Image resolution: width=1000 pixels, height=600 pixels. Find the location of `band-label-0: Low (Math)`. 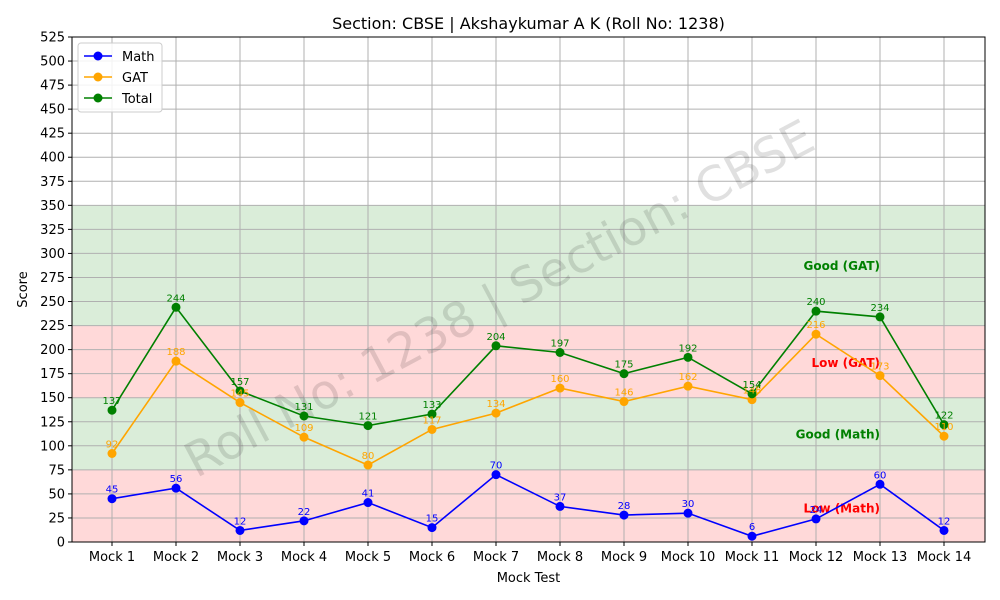

band-label-0: Low (Math) is located at coordinates (842, 508).